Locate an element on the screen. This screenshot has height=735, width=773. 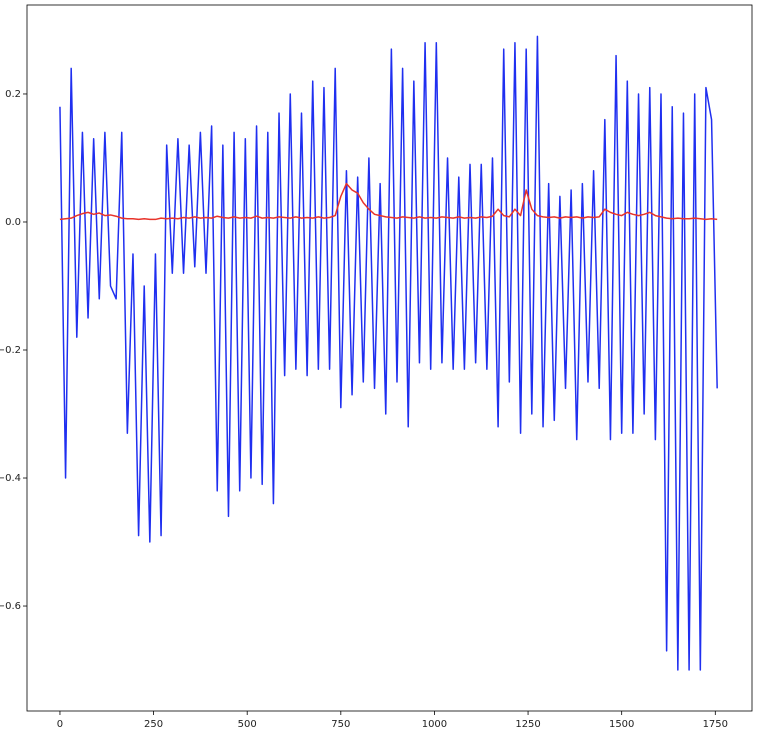
y-tick-label: −0.6 is located at coordinates (10, 606).